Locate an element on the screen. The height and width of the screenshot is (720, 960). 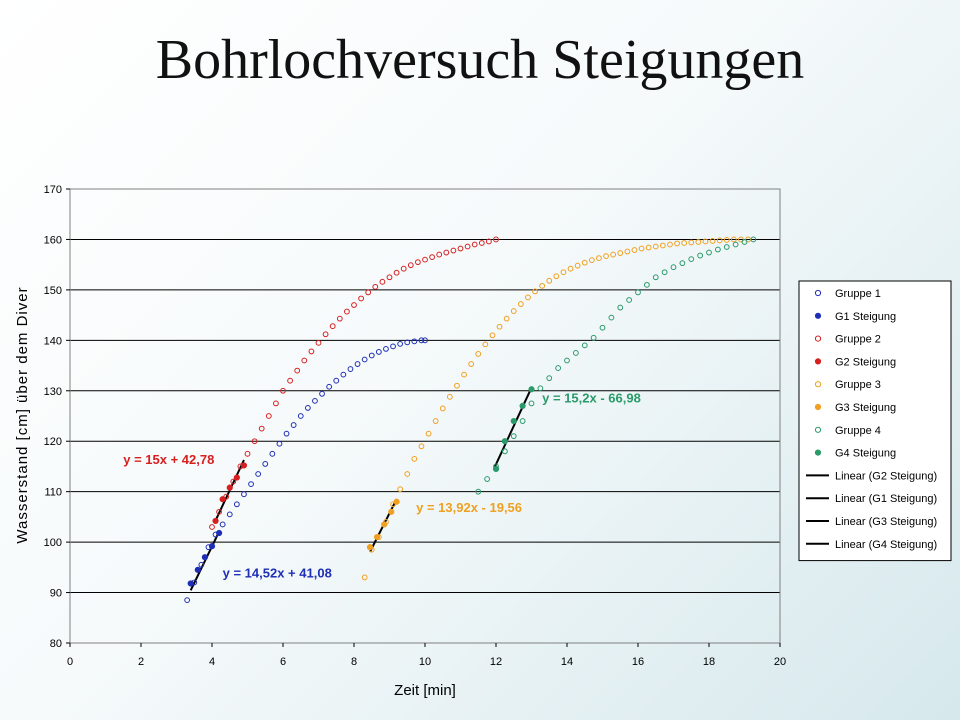
legend-label: Linear (G1 Steigung) is located at coordinates (886, 499).